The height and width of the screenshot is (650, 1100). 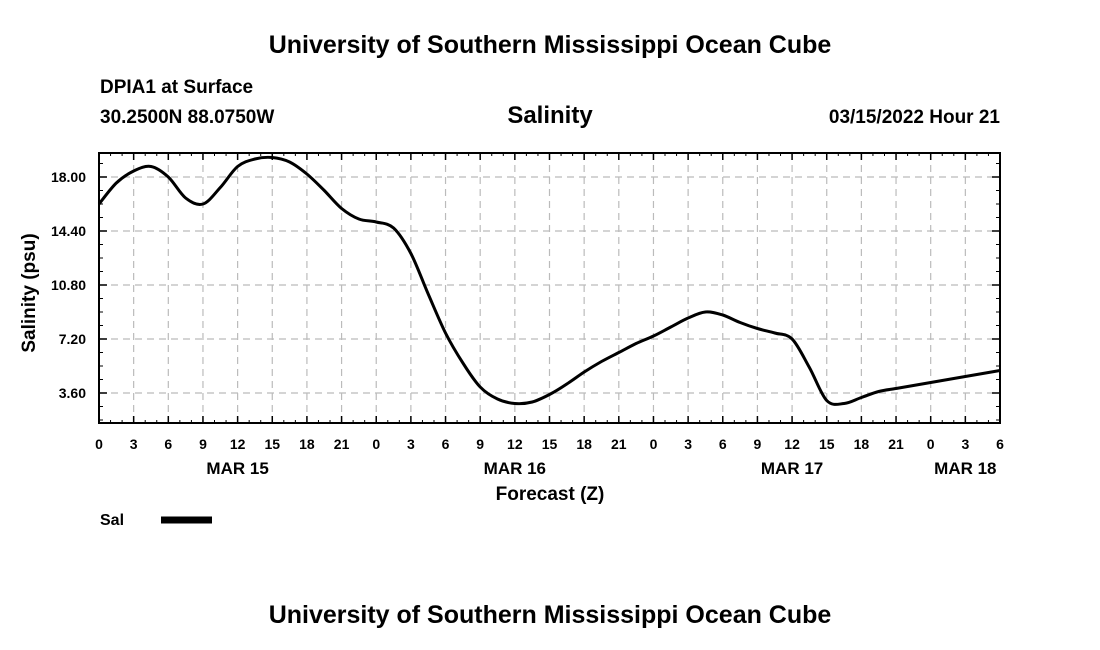 I want to click on x-axis-label: Forecast (Z), so click(x=550, y=494).